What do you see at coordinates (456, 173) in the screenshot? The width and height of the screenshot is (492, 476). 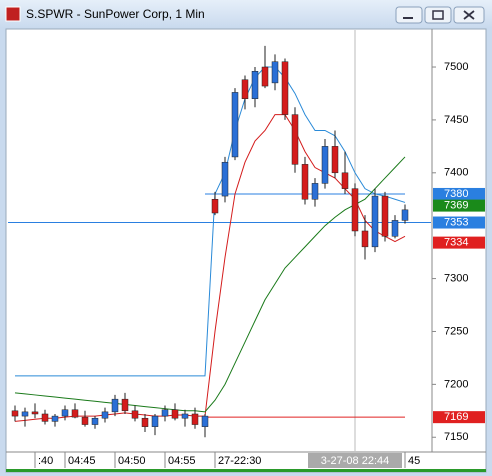 I see `y-tick-label: 7400` at bounding box center [456, 173].